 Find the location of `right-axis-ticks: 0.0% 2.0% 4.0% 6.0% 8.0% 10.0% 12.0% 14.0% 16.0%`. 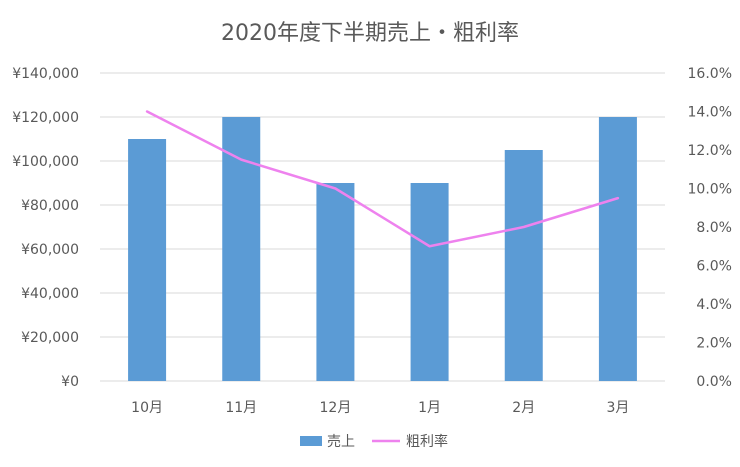

right-axis-ticks: 0.0% 2.0% 4.0% 6.0% 8.0% 10.0% 12.0% 14.0% 16.0% is located at coordinates (710, 228).